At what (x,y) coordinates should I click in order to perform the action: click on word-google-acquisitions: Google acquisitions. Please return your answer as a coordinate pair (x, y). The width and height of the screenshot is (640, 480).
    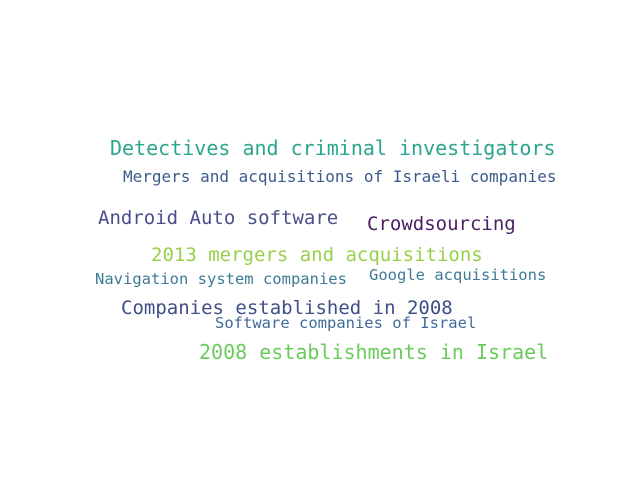
    Looking at the image, I should click on (458, 275).